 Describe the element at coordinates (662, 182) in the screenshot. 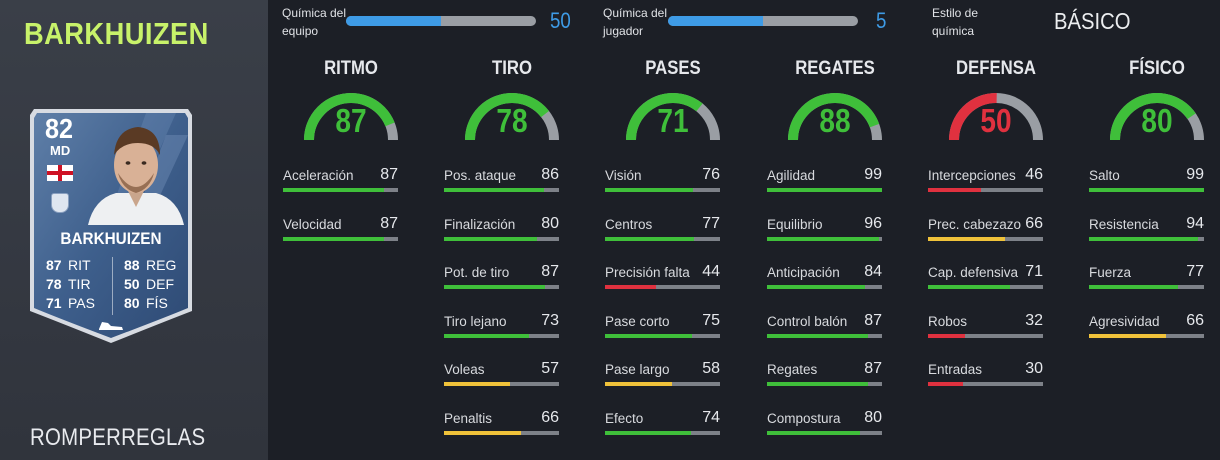

I see `stat-row: Visión 76` at that location.